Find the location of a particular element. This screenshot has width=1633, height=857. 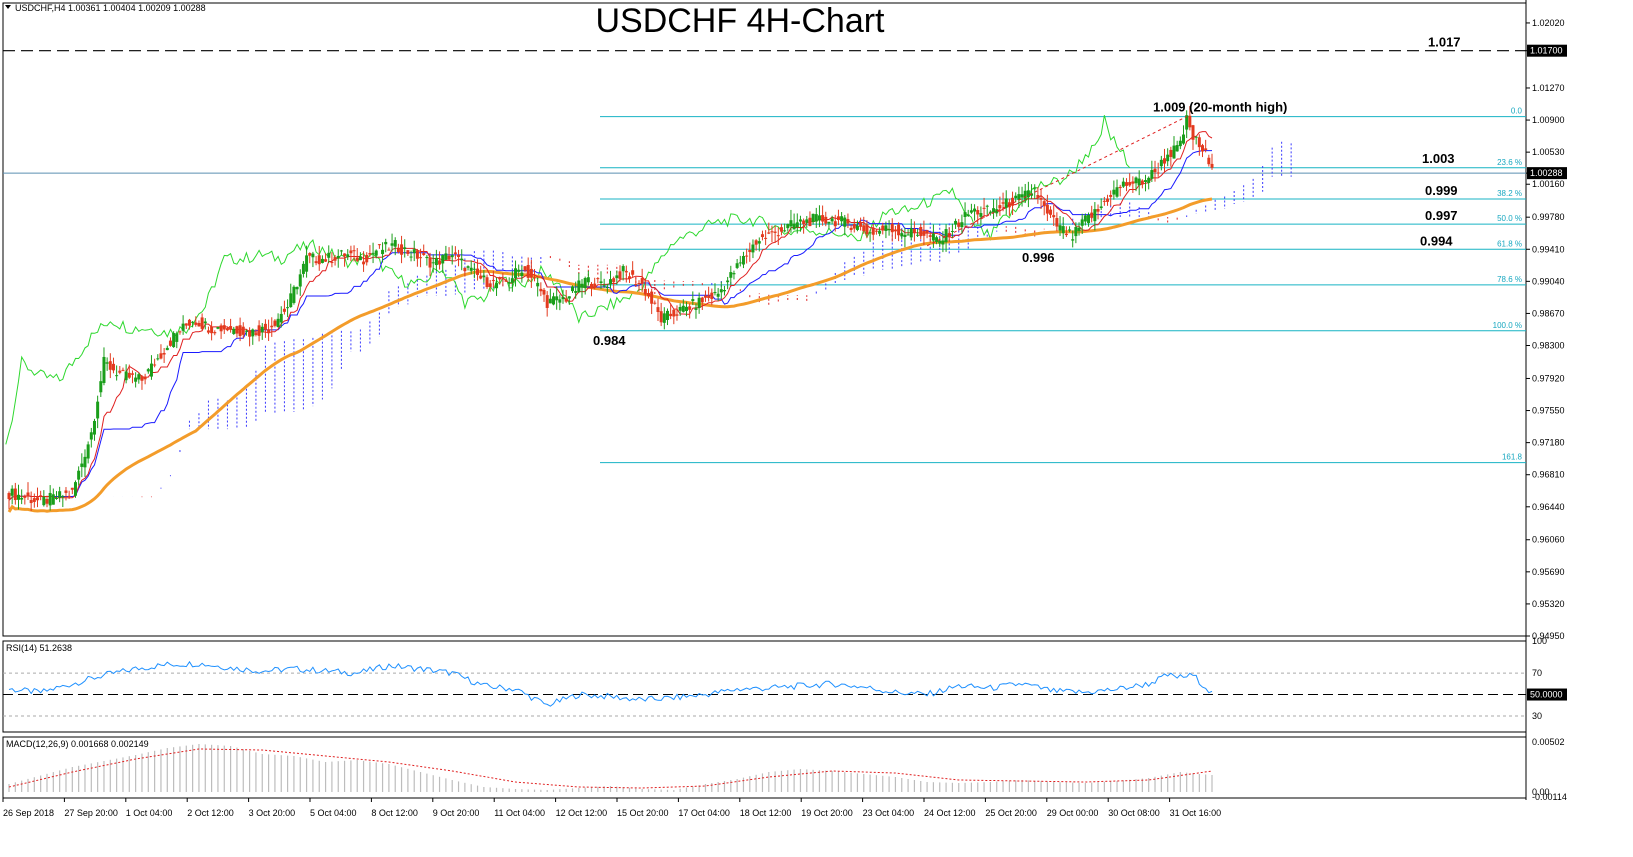

annotation-label: 1.017 is located at coordinates (1444, 42).